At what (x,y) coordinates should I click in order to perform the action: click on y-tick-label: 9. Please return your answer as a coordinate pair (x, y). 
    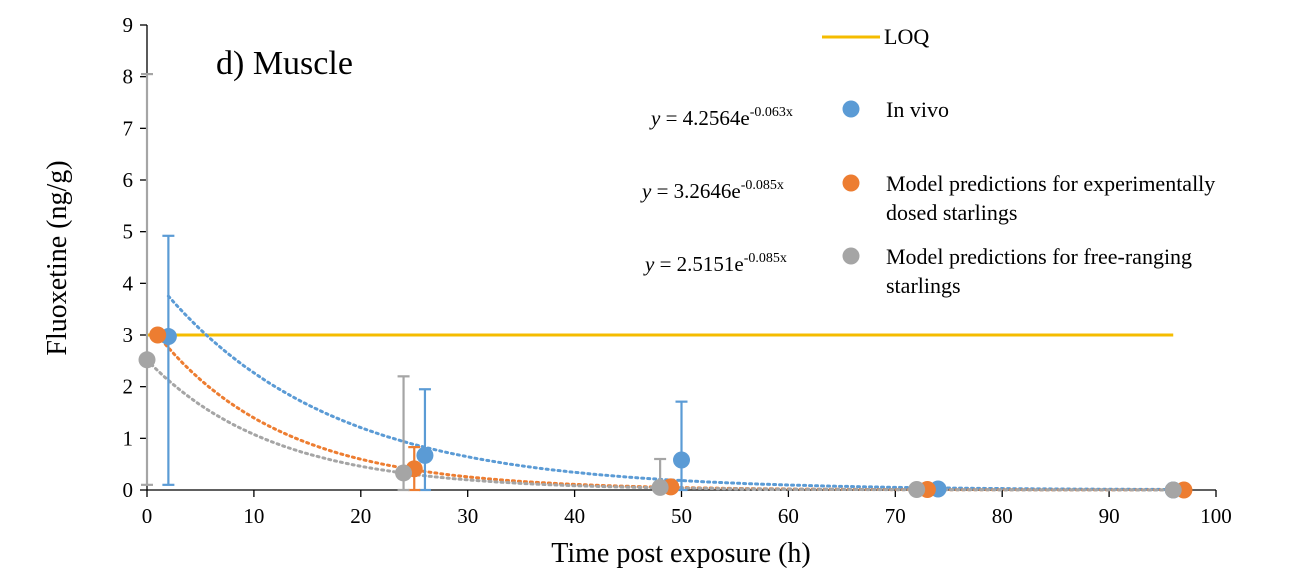
    Looking at the image, I should click on (128, 25).